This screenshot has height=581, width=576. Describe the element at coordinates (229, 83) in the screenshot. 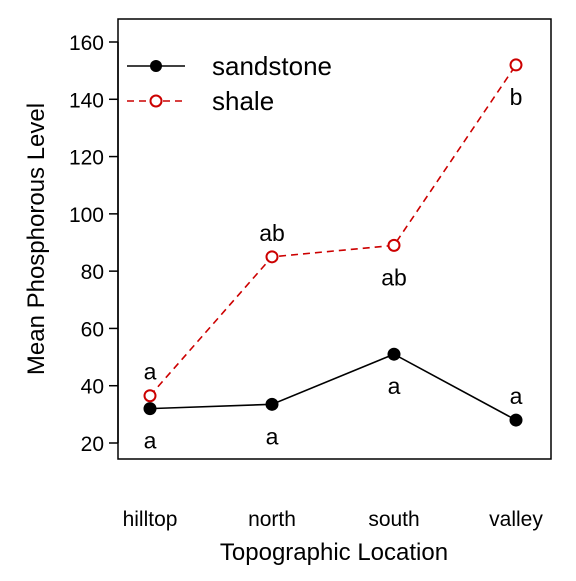

I see `legend: sandstone shale` at that location.